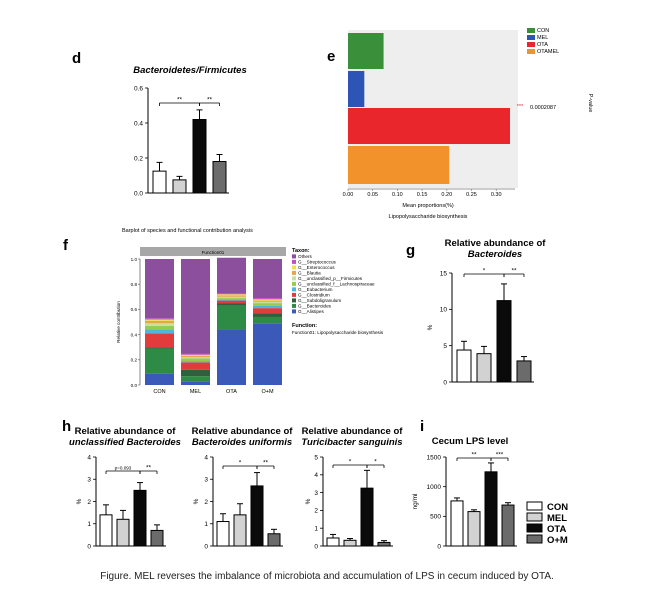 The image size is (654, 598). Describe the element at coordinates (231, 392) in the screenshot. I see `panel-f-category-label: OTA` at that location.